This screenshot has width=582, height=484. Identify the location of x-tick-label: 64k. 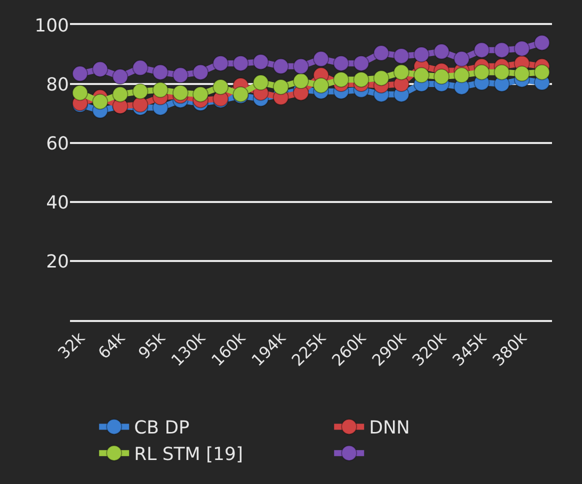
(112, 345).